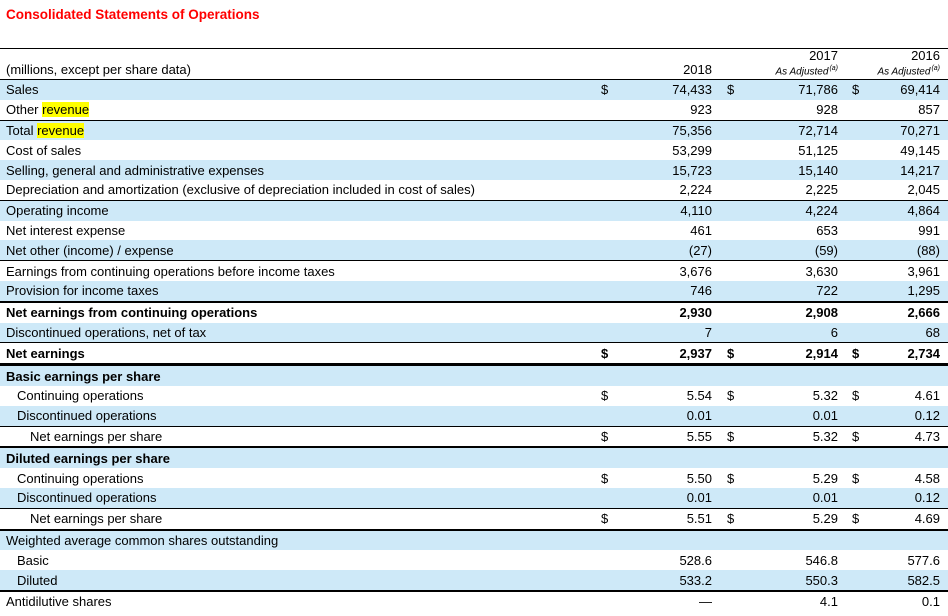 This screenshot has width=948, height=616. What do you see at coordinates (821, 211) in the screenshot?
I see `value-cell: 4,224` at bounding box center [821, 211].